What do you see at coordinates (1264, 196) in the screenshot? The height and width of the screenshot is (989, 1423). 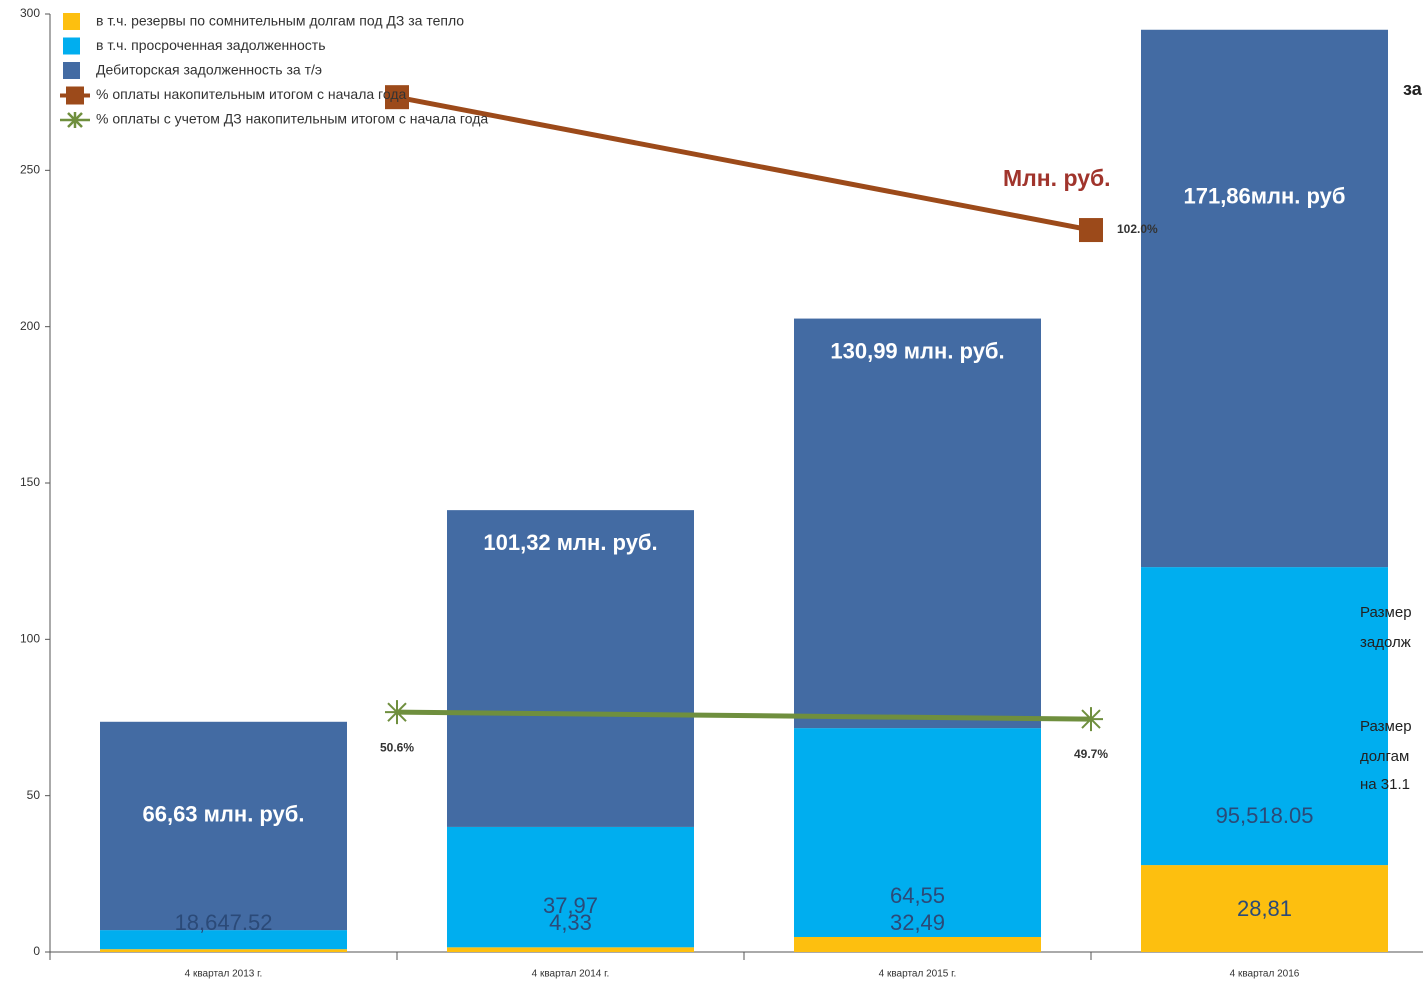 I see `bar-label: 171,86млн. руб` at bounding box center [1264, 196].